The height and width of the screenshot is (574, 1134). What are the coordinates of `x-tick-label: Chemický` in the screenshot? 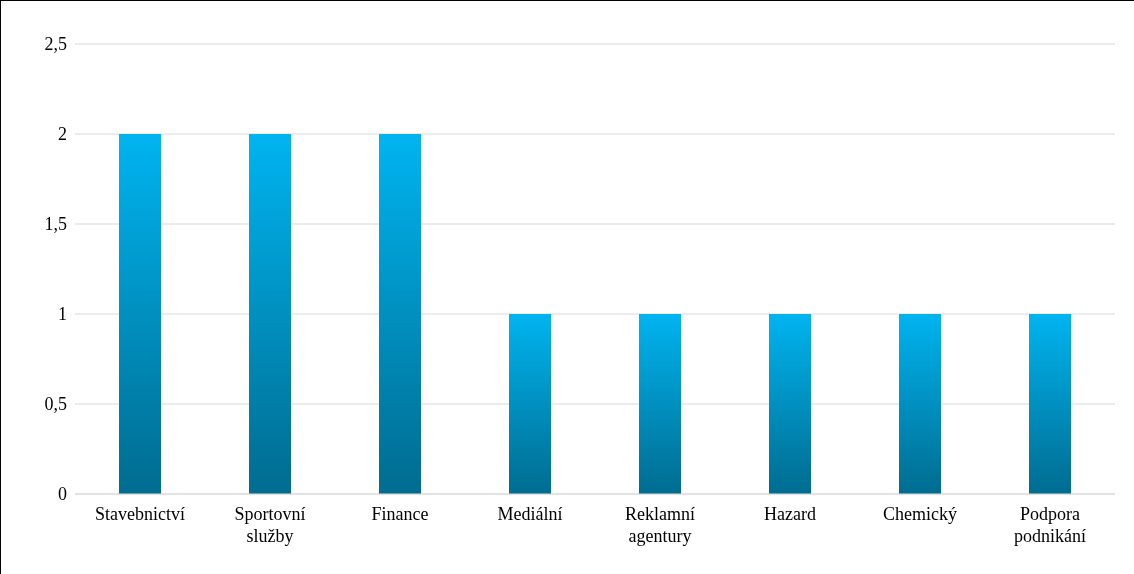 It's located at (920, 514).